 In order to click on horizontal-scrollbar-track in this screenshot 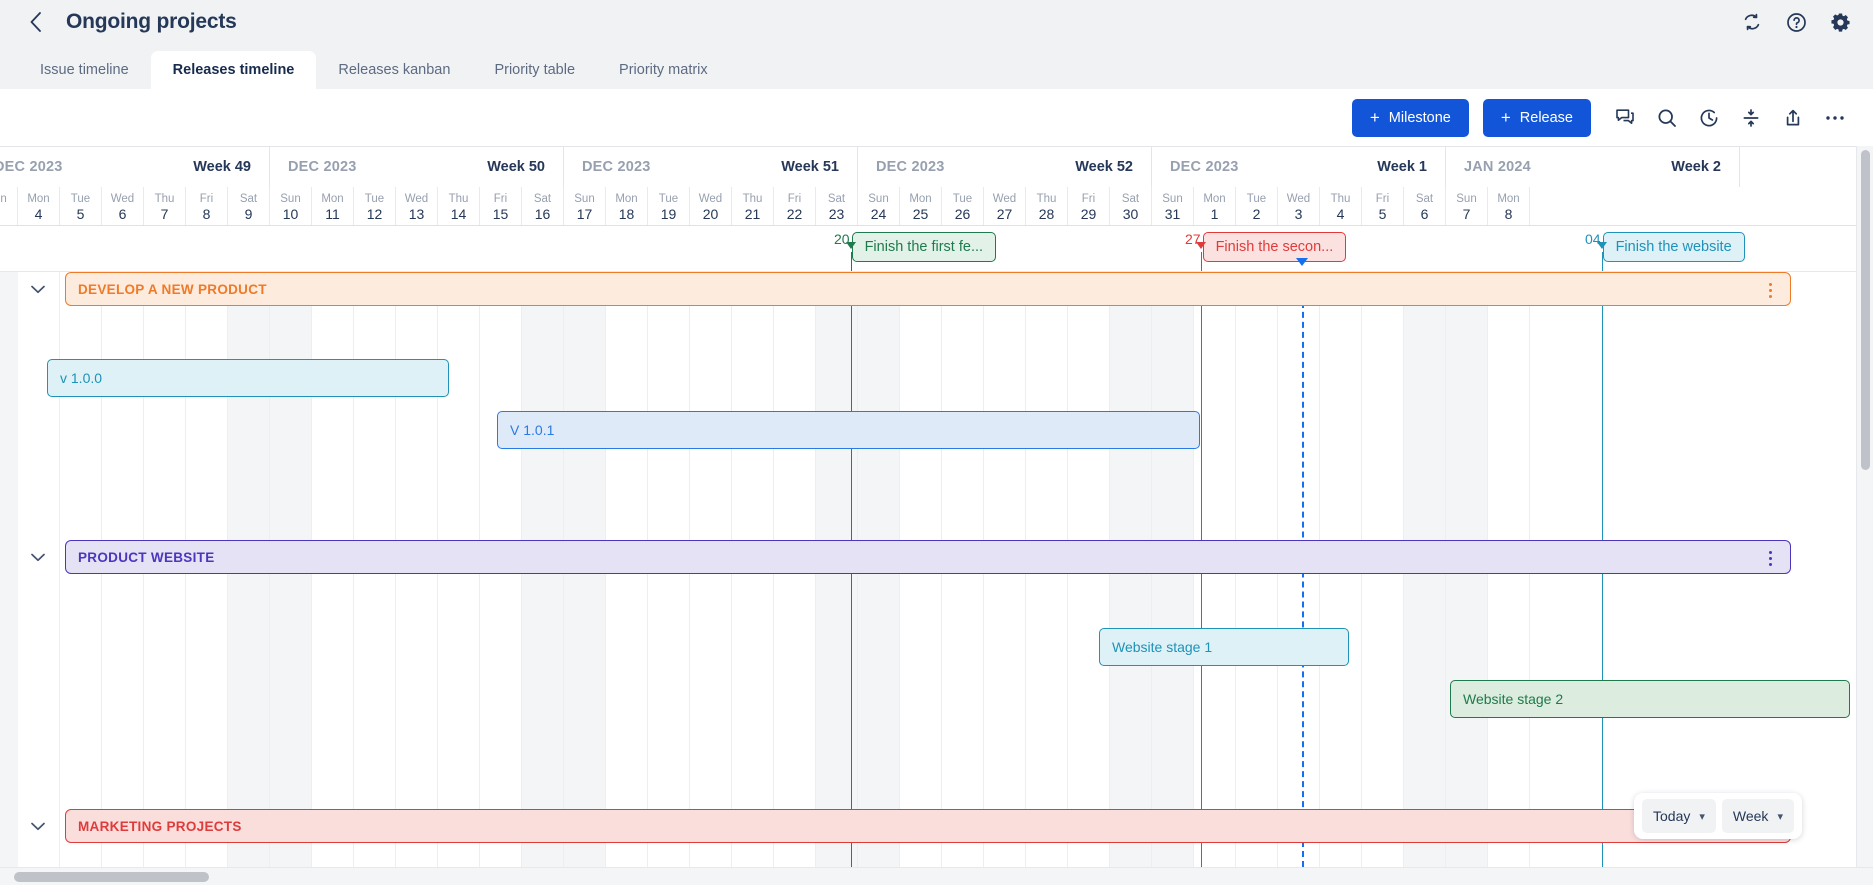, I will do `click(936, 876)`.